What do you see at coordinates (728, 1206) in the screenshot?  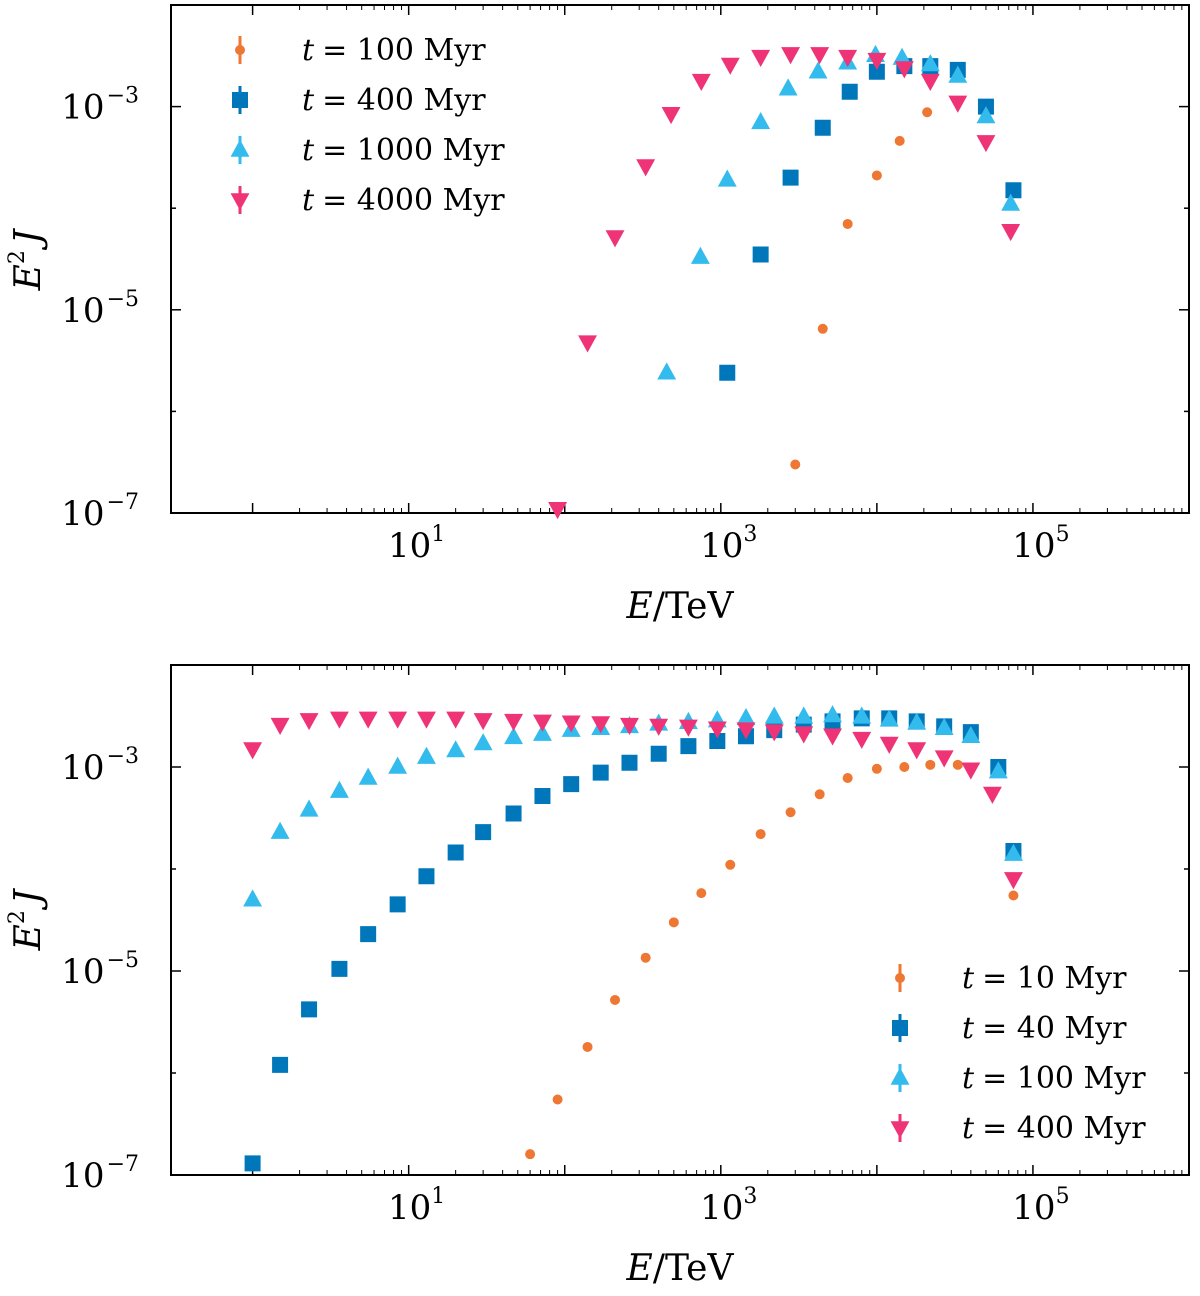 I see `bottom-xtick-label: 103` at bounding box center [728, 1206].